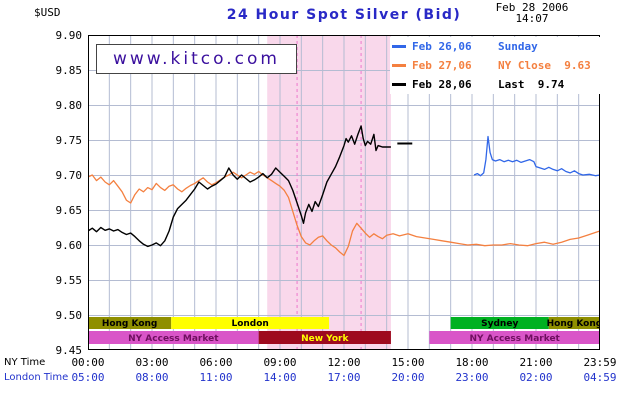  I want to click on kitco-watermark: www.kitco.com, so click(196, 59).